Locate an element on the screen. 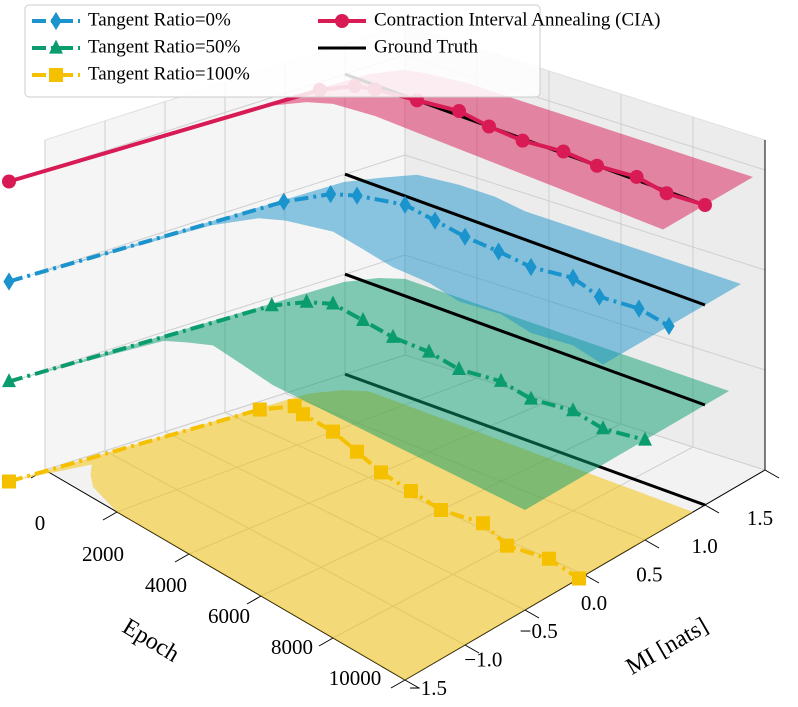  x-tick-label: 10000 is located at coordinates (355, 678).